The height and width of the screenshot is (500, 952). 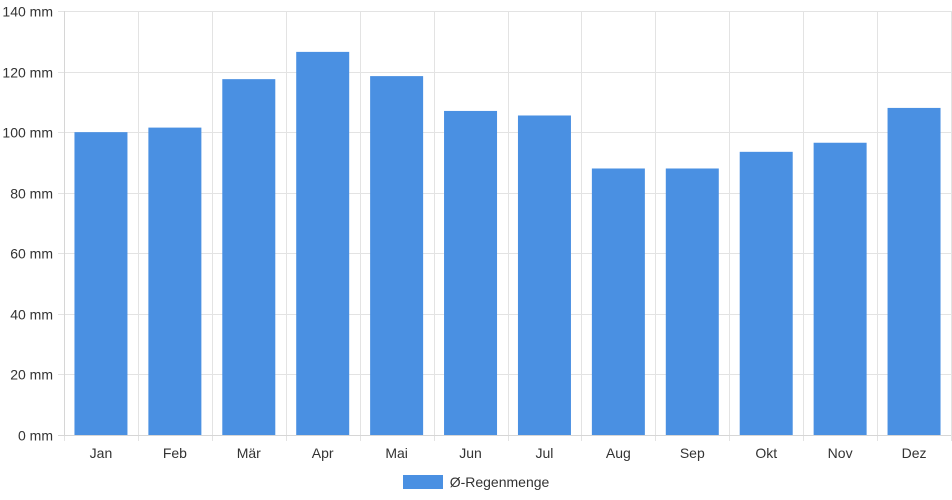 What do you see at coordinates (508, 453) in the screenshot?
I see `x-axis-tick-labels: Jan Feb Mär Apr Mai Jun Jul Aug Sep Okt Nov Dez` at bounding box center [508, 453].